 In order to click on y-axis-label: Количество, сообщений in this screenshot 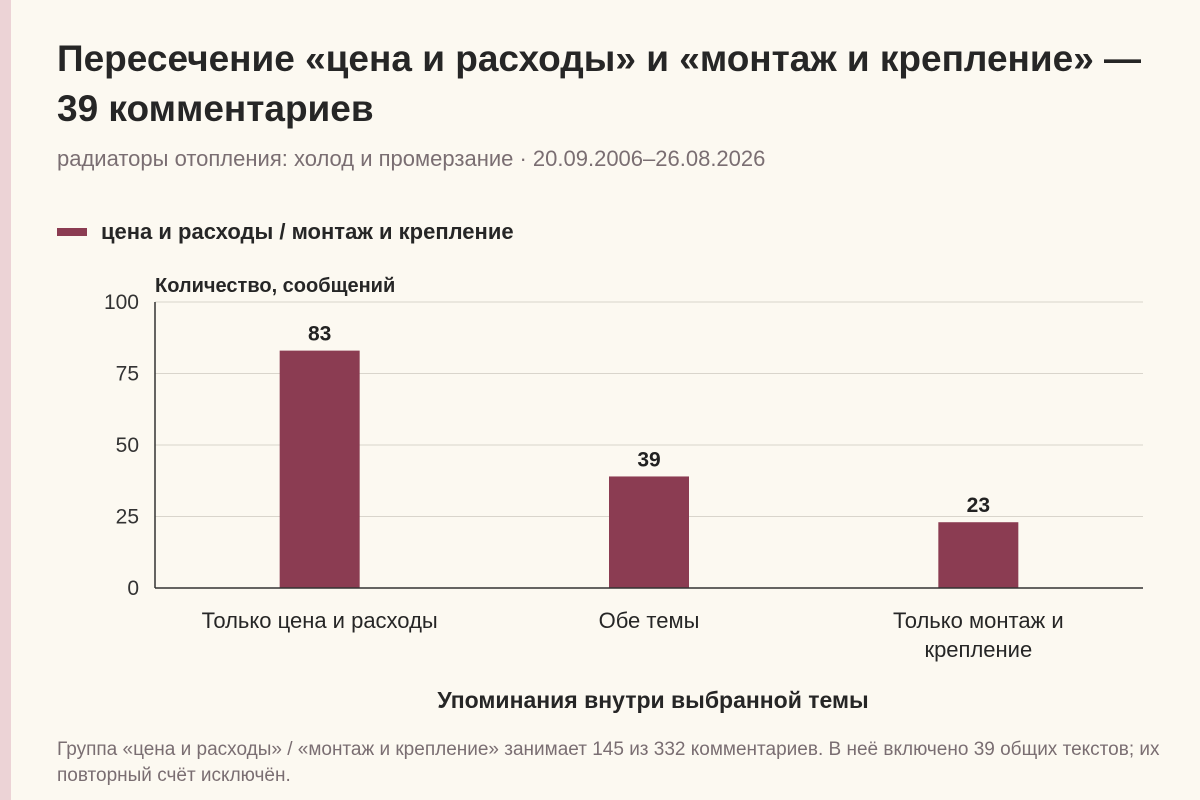, I will do `click(275, 286)`.